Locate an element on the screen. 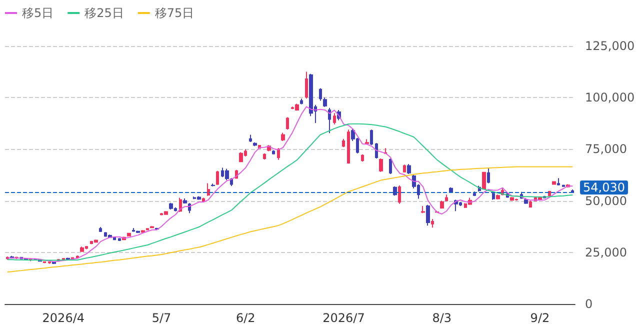  y-tick-label: 25,000 is located at coordinates (606, 252).